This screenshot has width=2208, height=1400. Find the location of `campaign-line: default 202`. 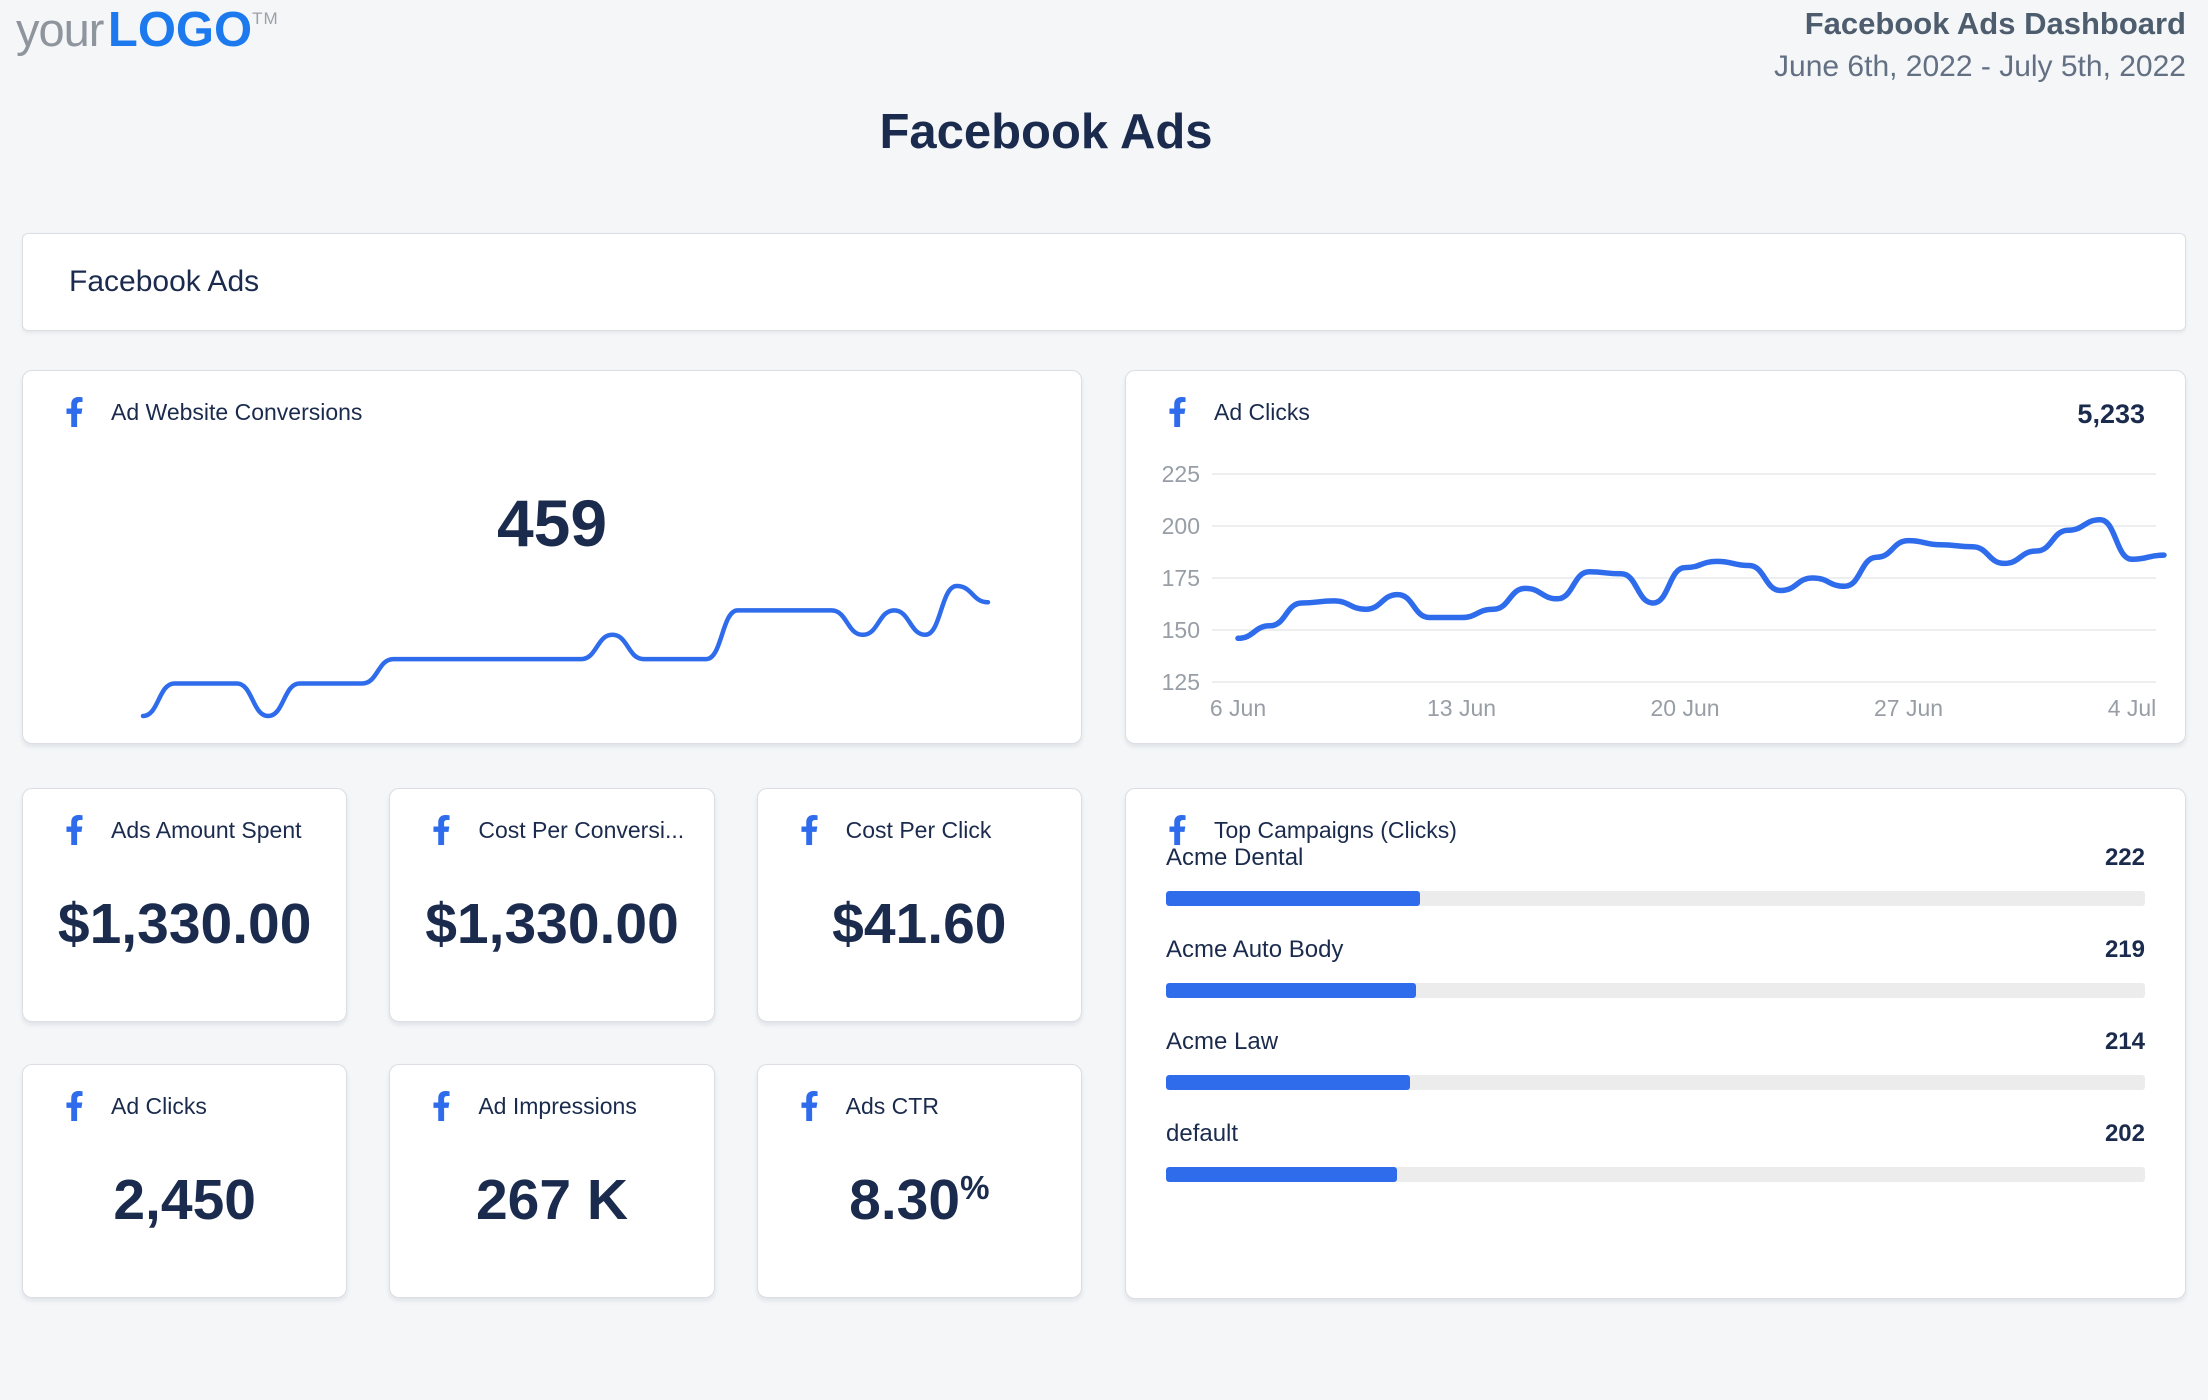

campaign-line: default 202 is located at coordinates (1655, 1134).